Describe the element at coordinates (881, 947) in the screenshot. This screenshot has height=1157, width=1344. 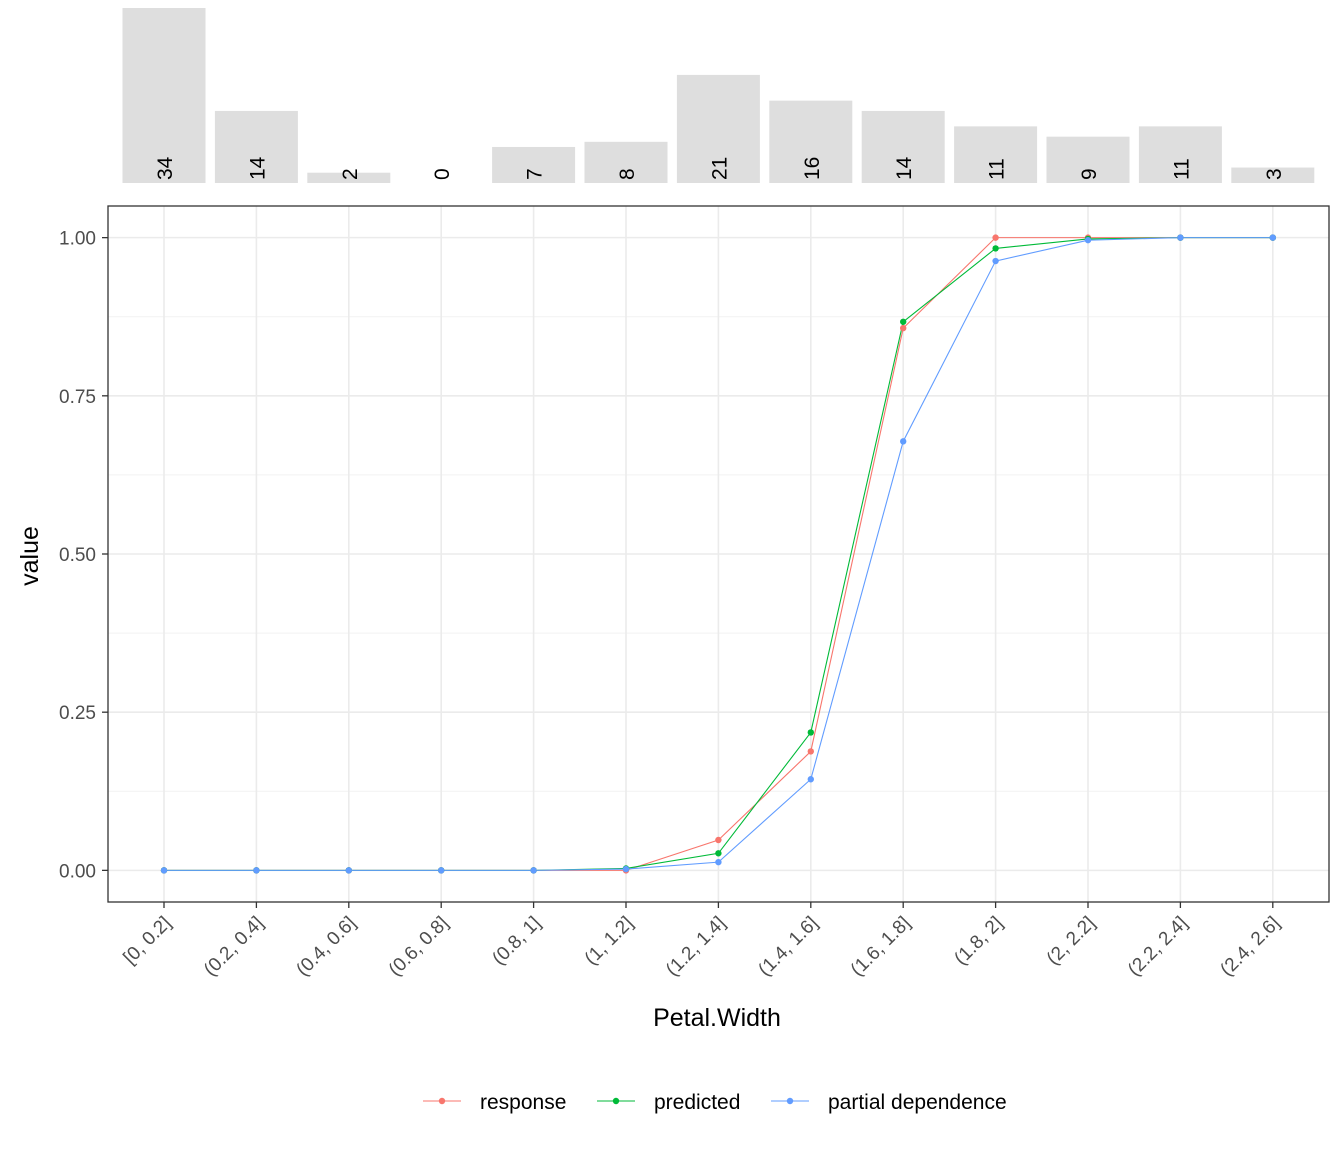
I see `x-tick-label: (1.6, 1.8]` at that location.